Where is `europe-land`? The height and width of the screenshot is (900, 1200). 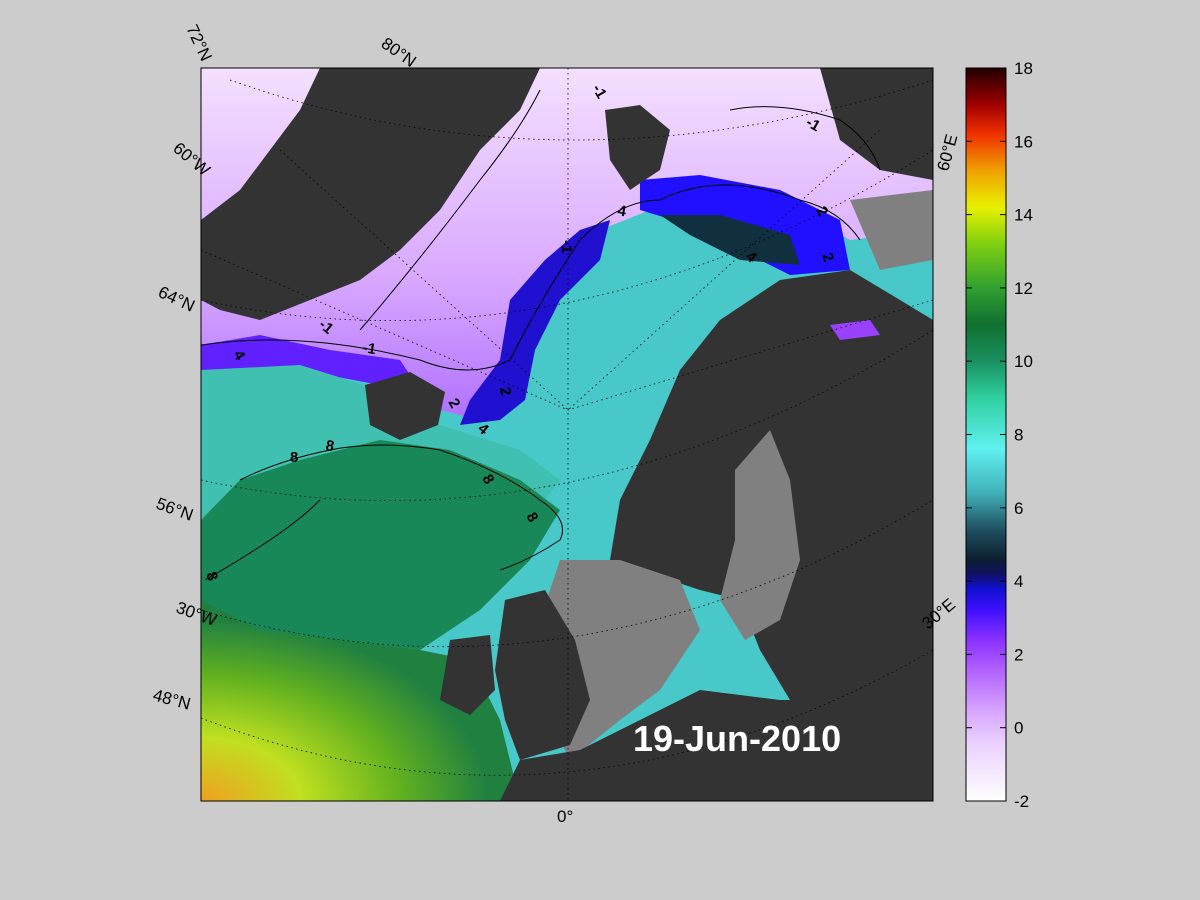
europe-land is located at coordinates (716, 745).